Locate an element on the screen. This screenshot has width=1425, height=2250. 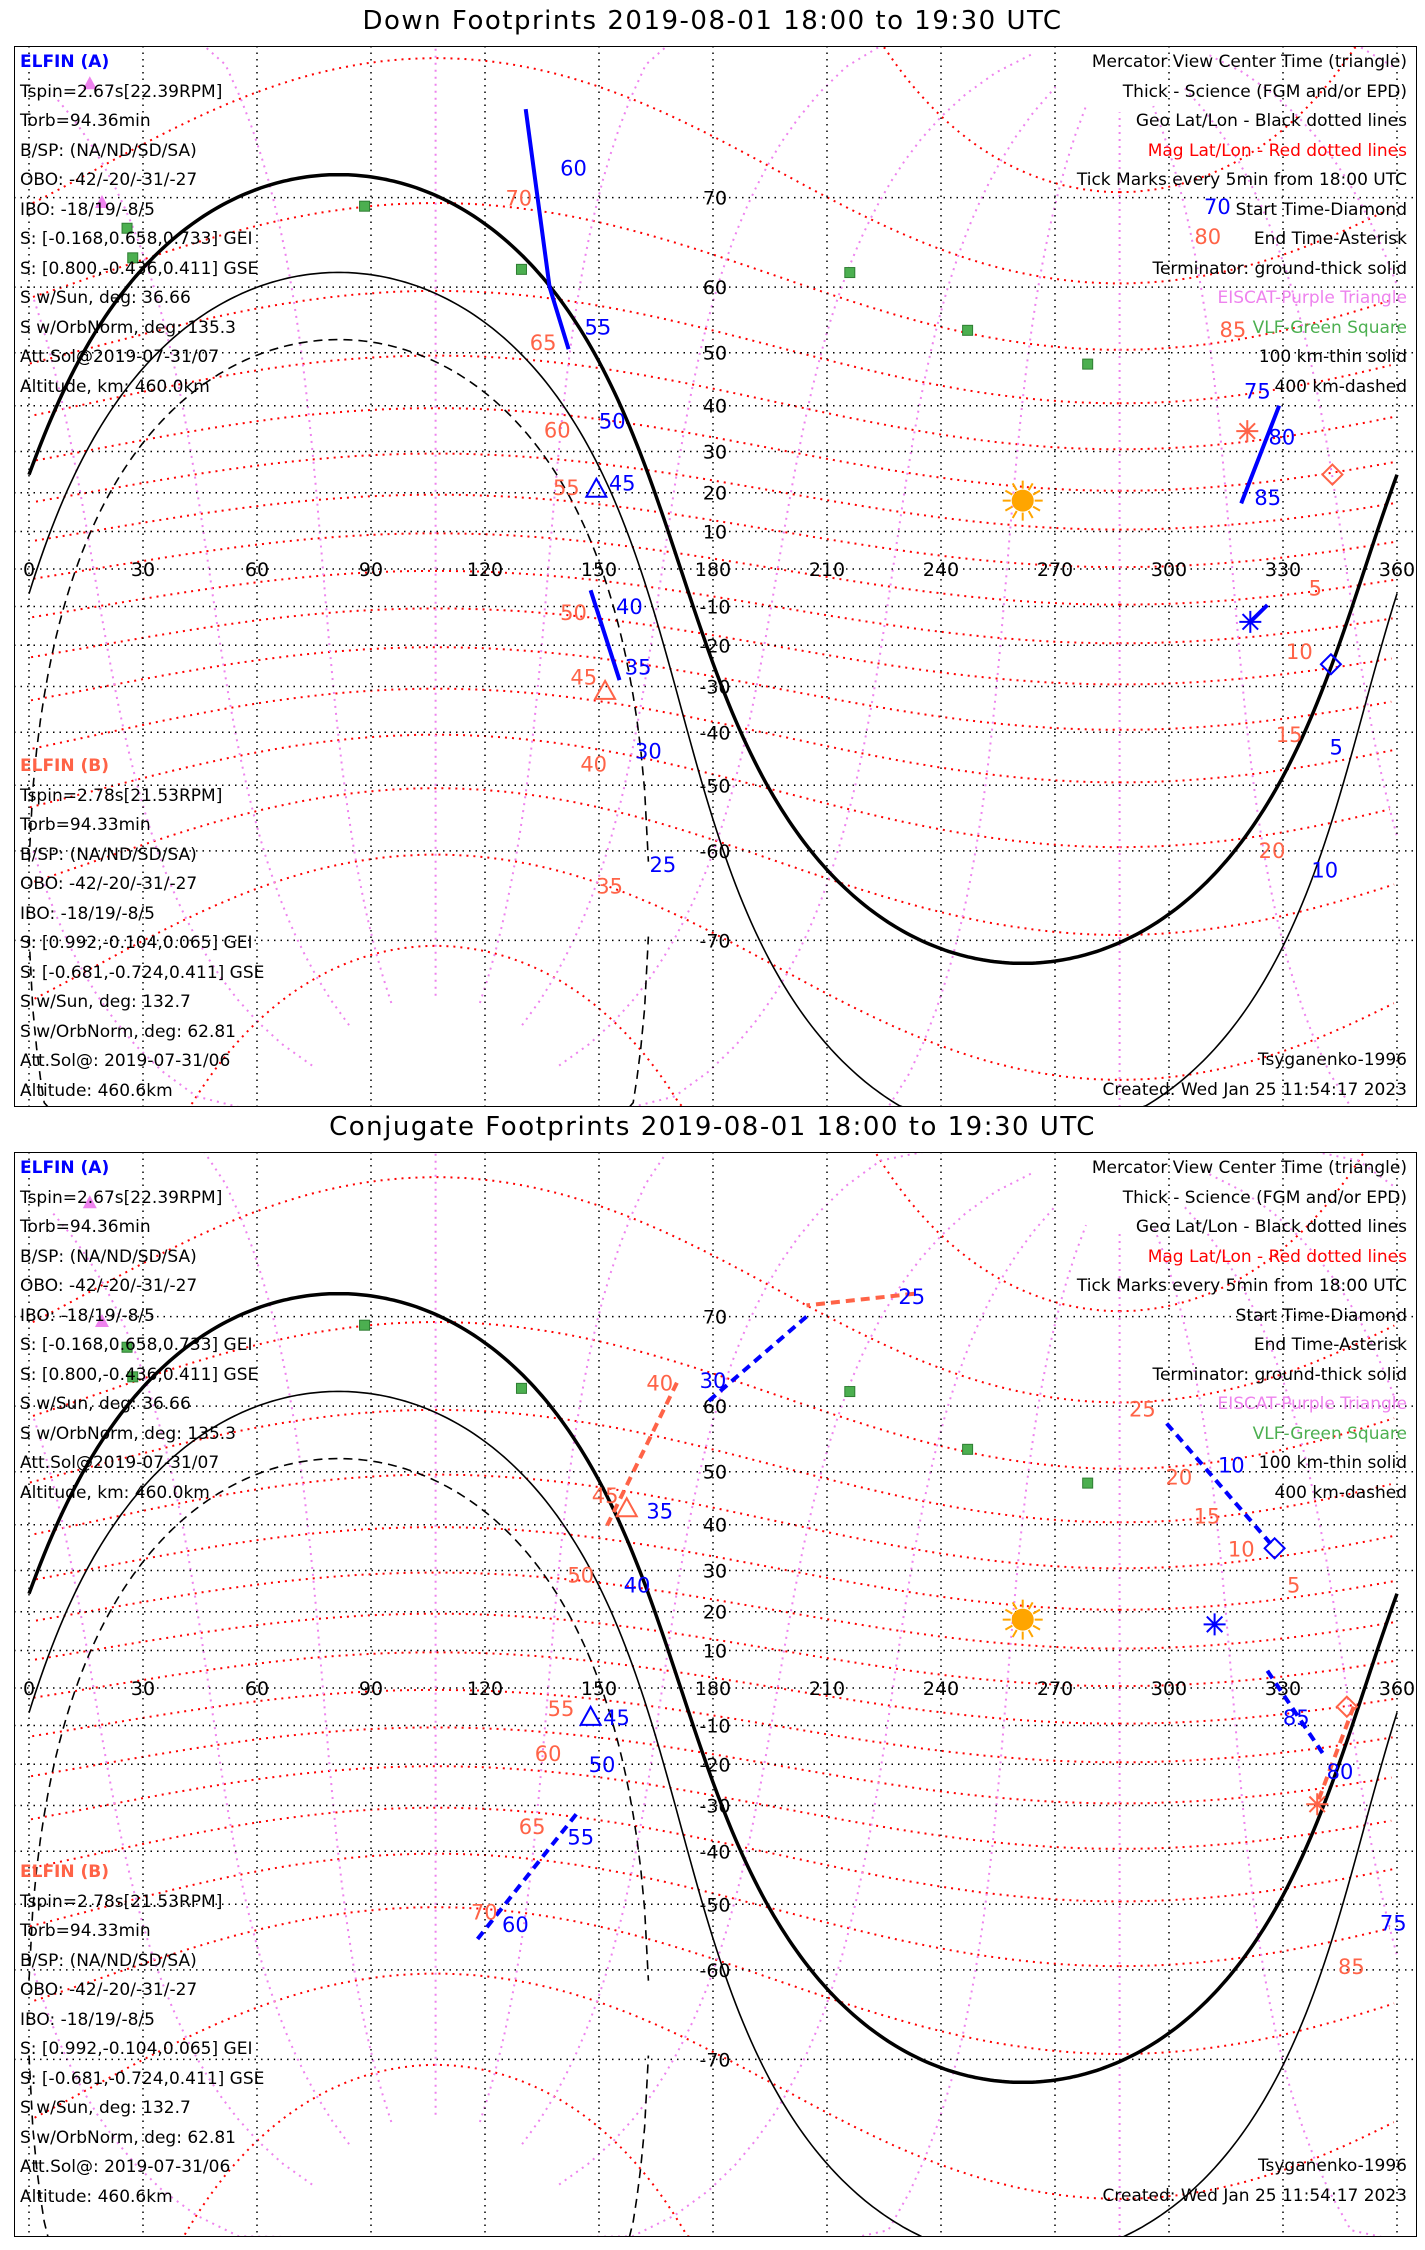
info-line: Tspin=2.67s[22.39RPM] is located at coordinates (121, 1197).